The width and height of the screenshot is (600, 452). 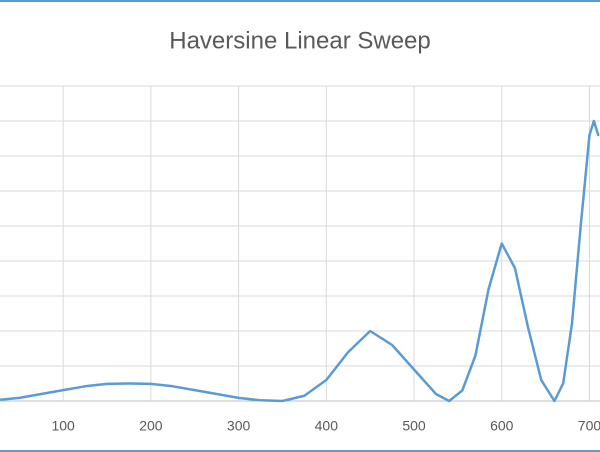 What do you see at coordinates (502, 426) in the screenshot?
I see `x-tick-label: 600` at bounding box center [502, 426].